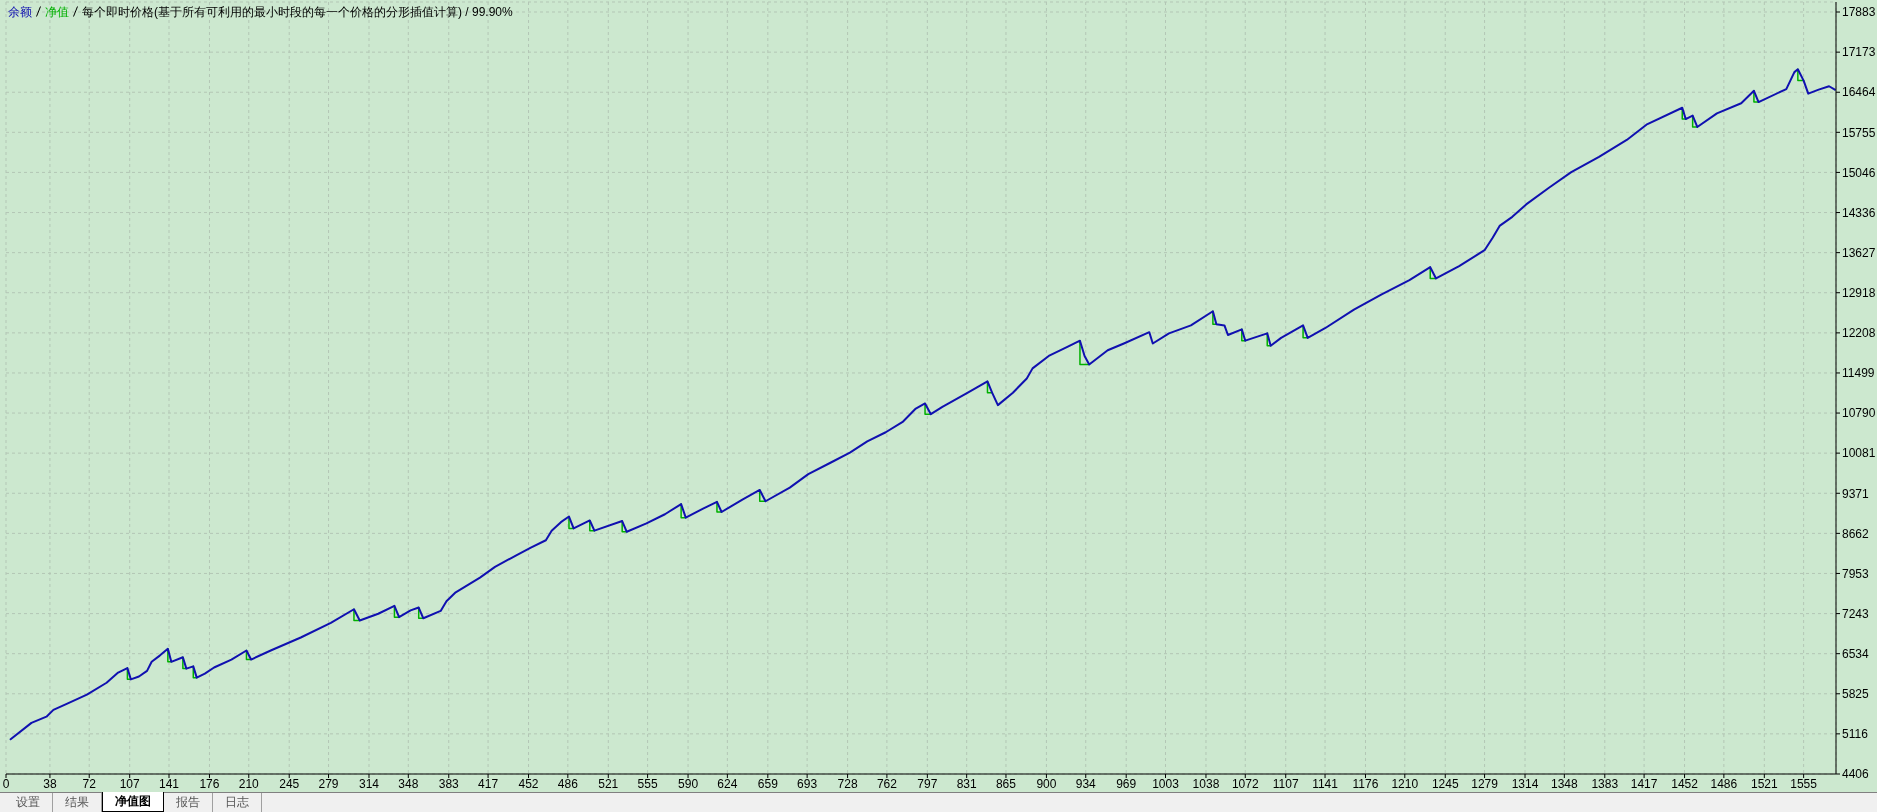 This screenshot has width=1877, height=812. Describe the element at coordinates (1856, 694) in the screenshot. I see `y-tick-label: 5825` at that location.